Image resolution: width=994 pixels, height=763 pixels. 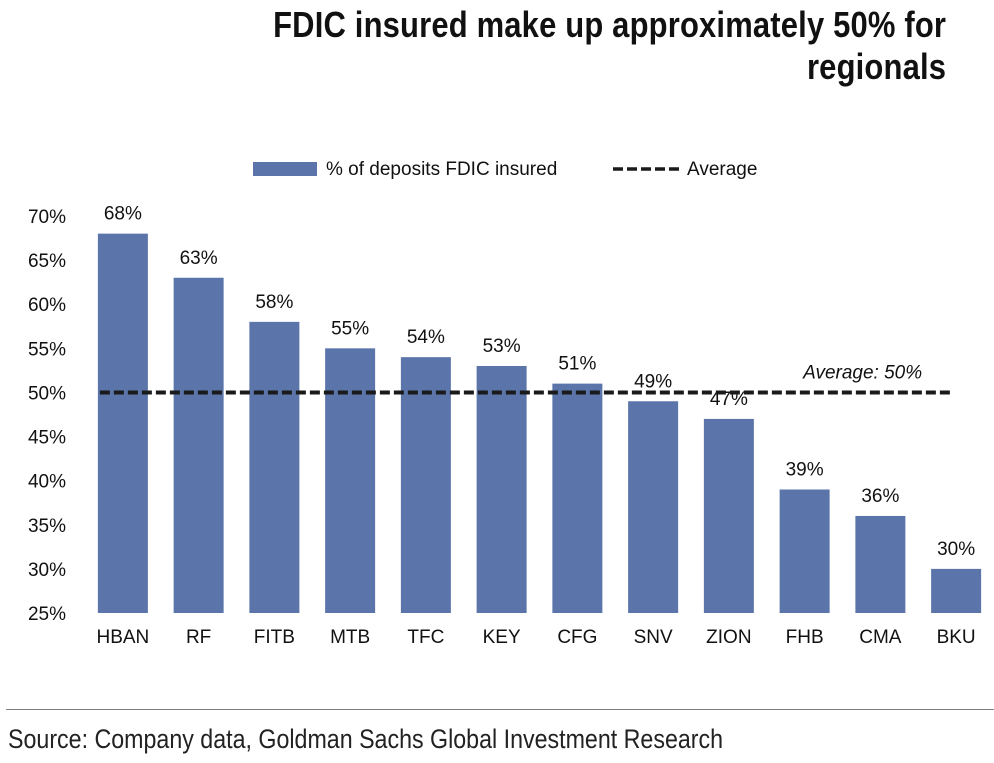 I want to click on bar-value-label: 47%, so click(x=729, y=399).